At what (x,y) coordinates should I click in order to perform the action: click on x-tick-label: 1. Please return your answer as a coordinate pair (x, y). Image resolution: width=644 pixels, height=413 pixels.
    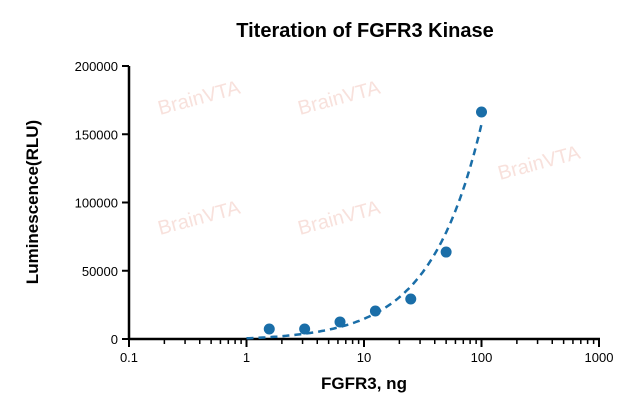
    Looking at the image, I should click on (246, 357).